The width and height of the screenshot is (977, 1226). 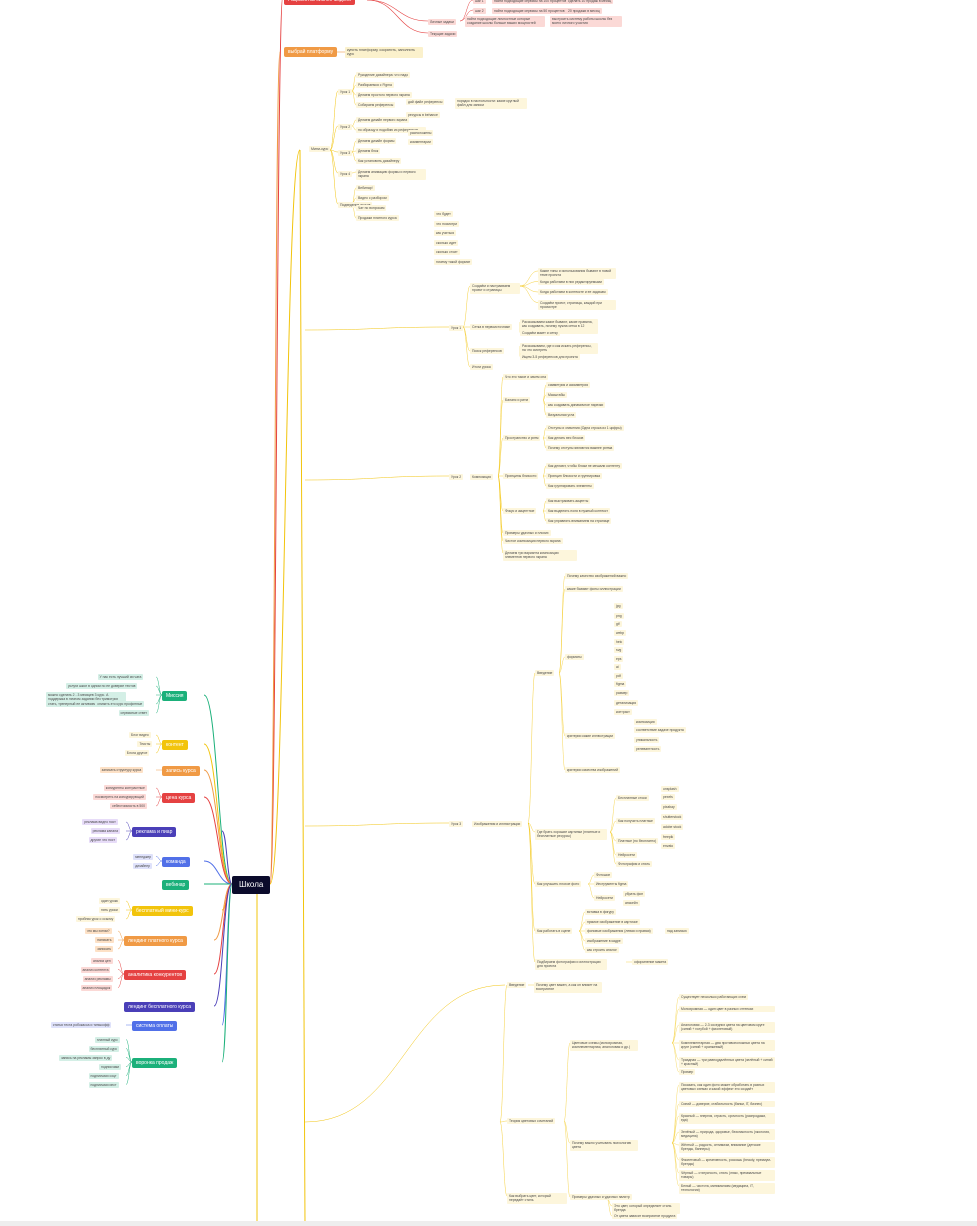 I want to click on branch-5: команда, so click(x=176, y=862).